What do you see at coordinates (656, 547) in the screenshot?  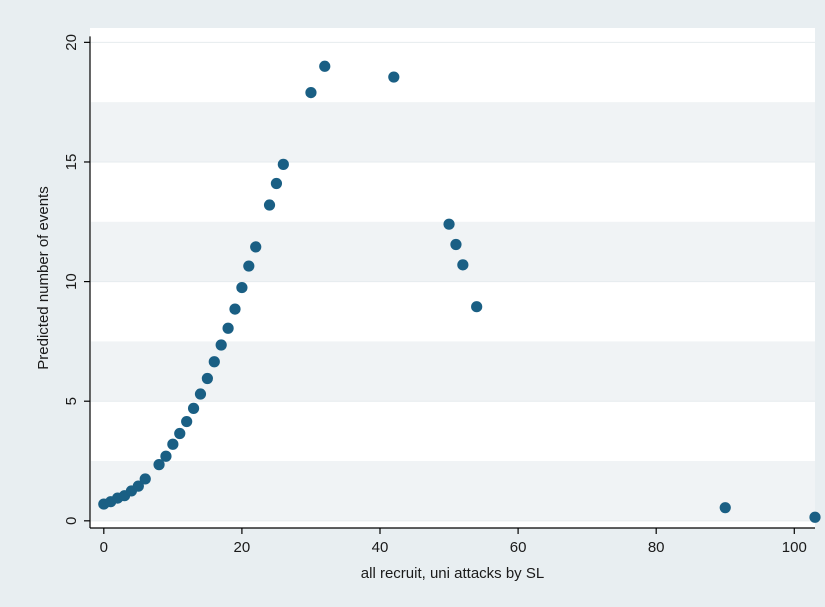 I see `x-tick-label: 80` at bounding box center [656, 547].